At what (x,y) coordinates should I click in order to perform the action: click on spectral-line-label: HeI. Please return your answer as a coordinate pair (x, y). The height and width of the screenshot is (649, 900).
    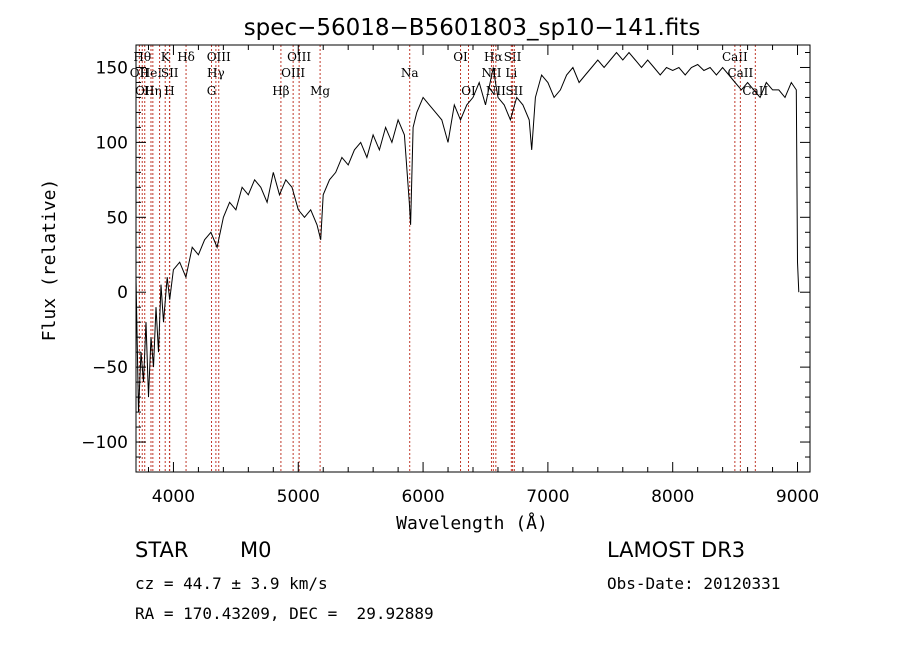
    Looking at the image, I should click on (151, 73).